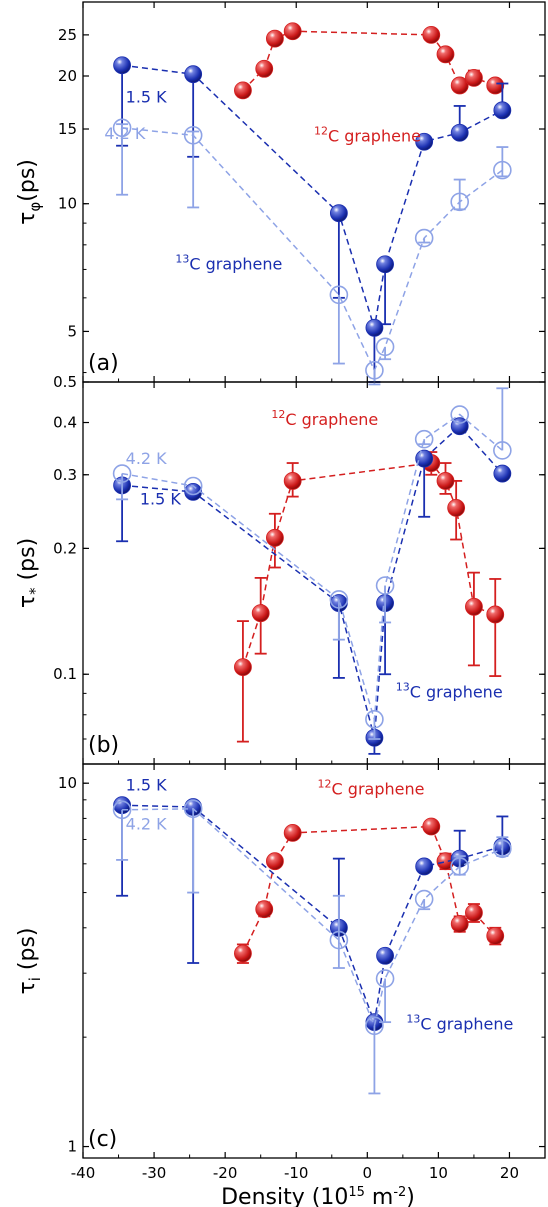 Image resolution: width=548 pixels, height=1207 pixels. I want to click on panel-label: (c), so click(102, 1139).